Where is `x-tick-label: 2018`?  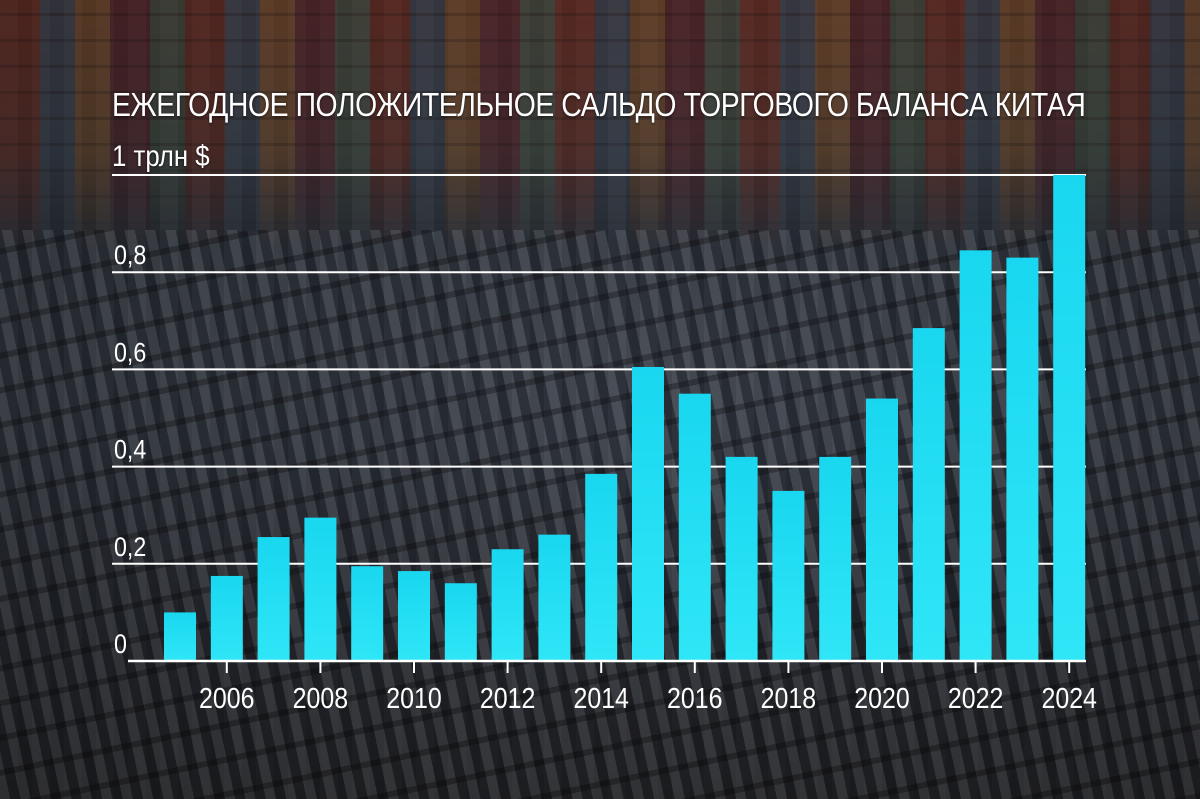
x-tick-label: 2018 is located at coordinates (788, 698).